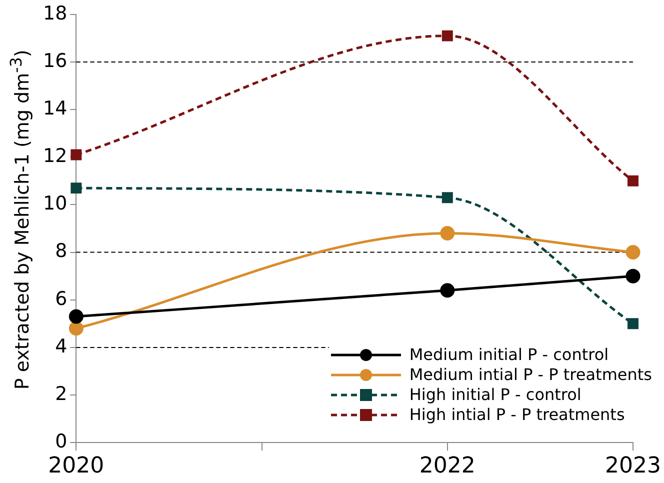 This screenshot has height=483, width=664. I want to click on legend-label: High initial P - control, so click(495, 395).